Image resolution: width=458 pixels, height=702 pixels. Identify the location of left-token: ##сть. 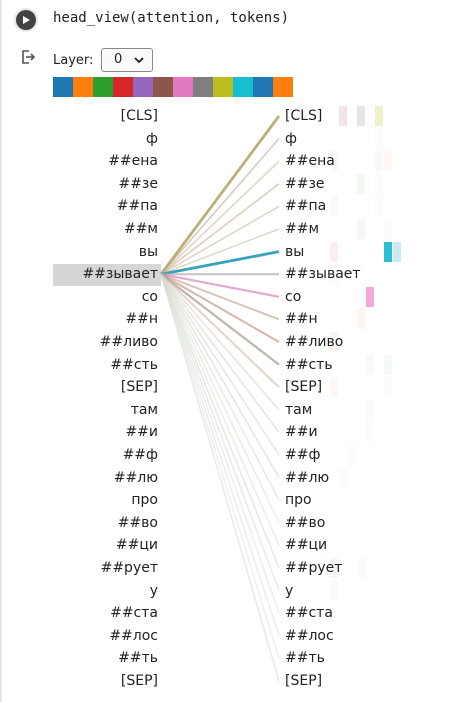
(134, 364).